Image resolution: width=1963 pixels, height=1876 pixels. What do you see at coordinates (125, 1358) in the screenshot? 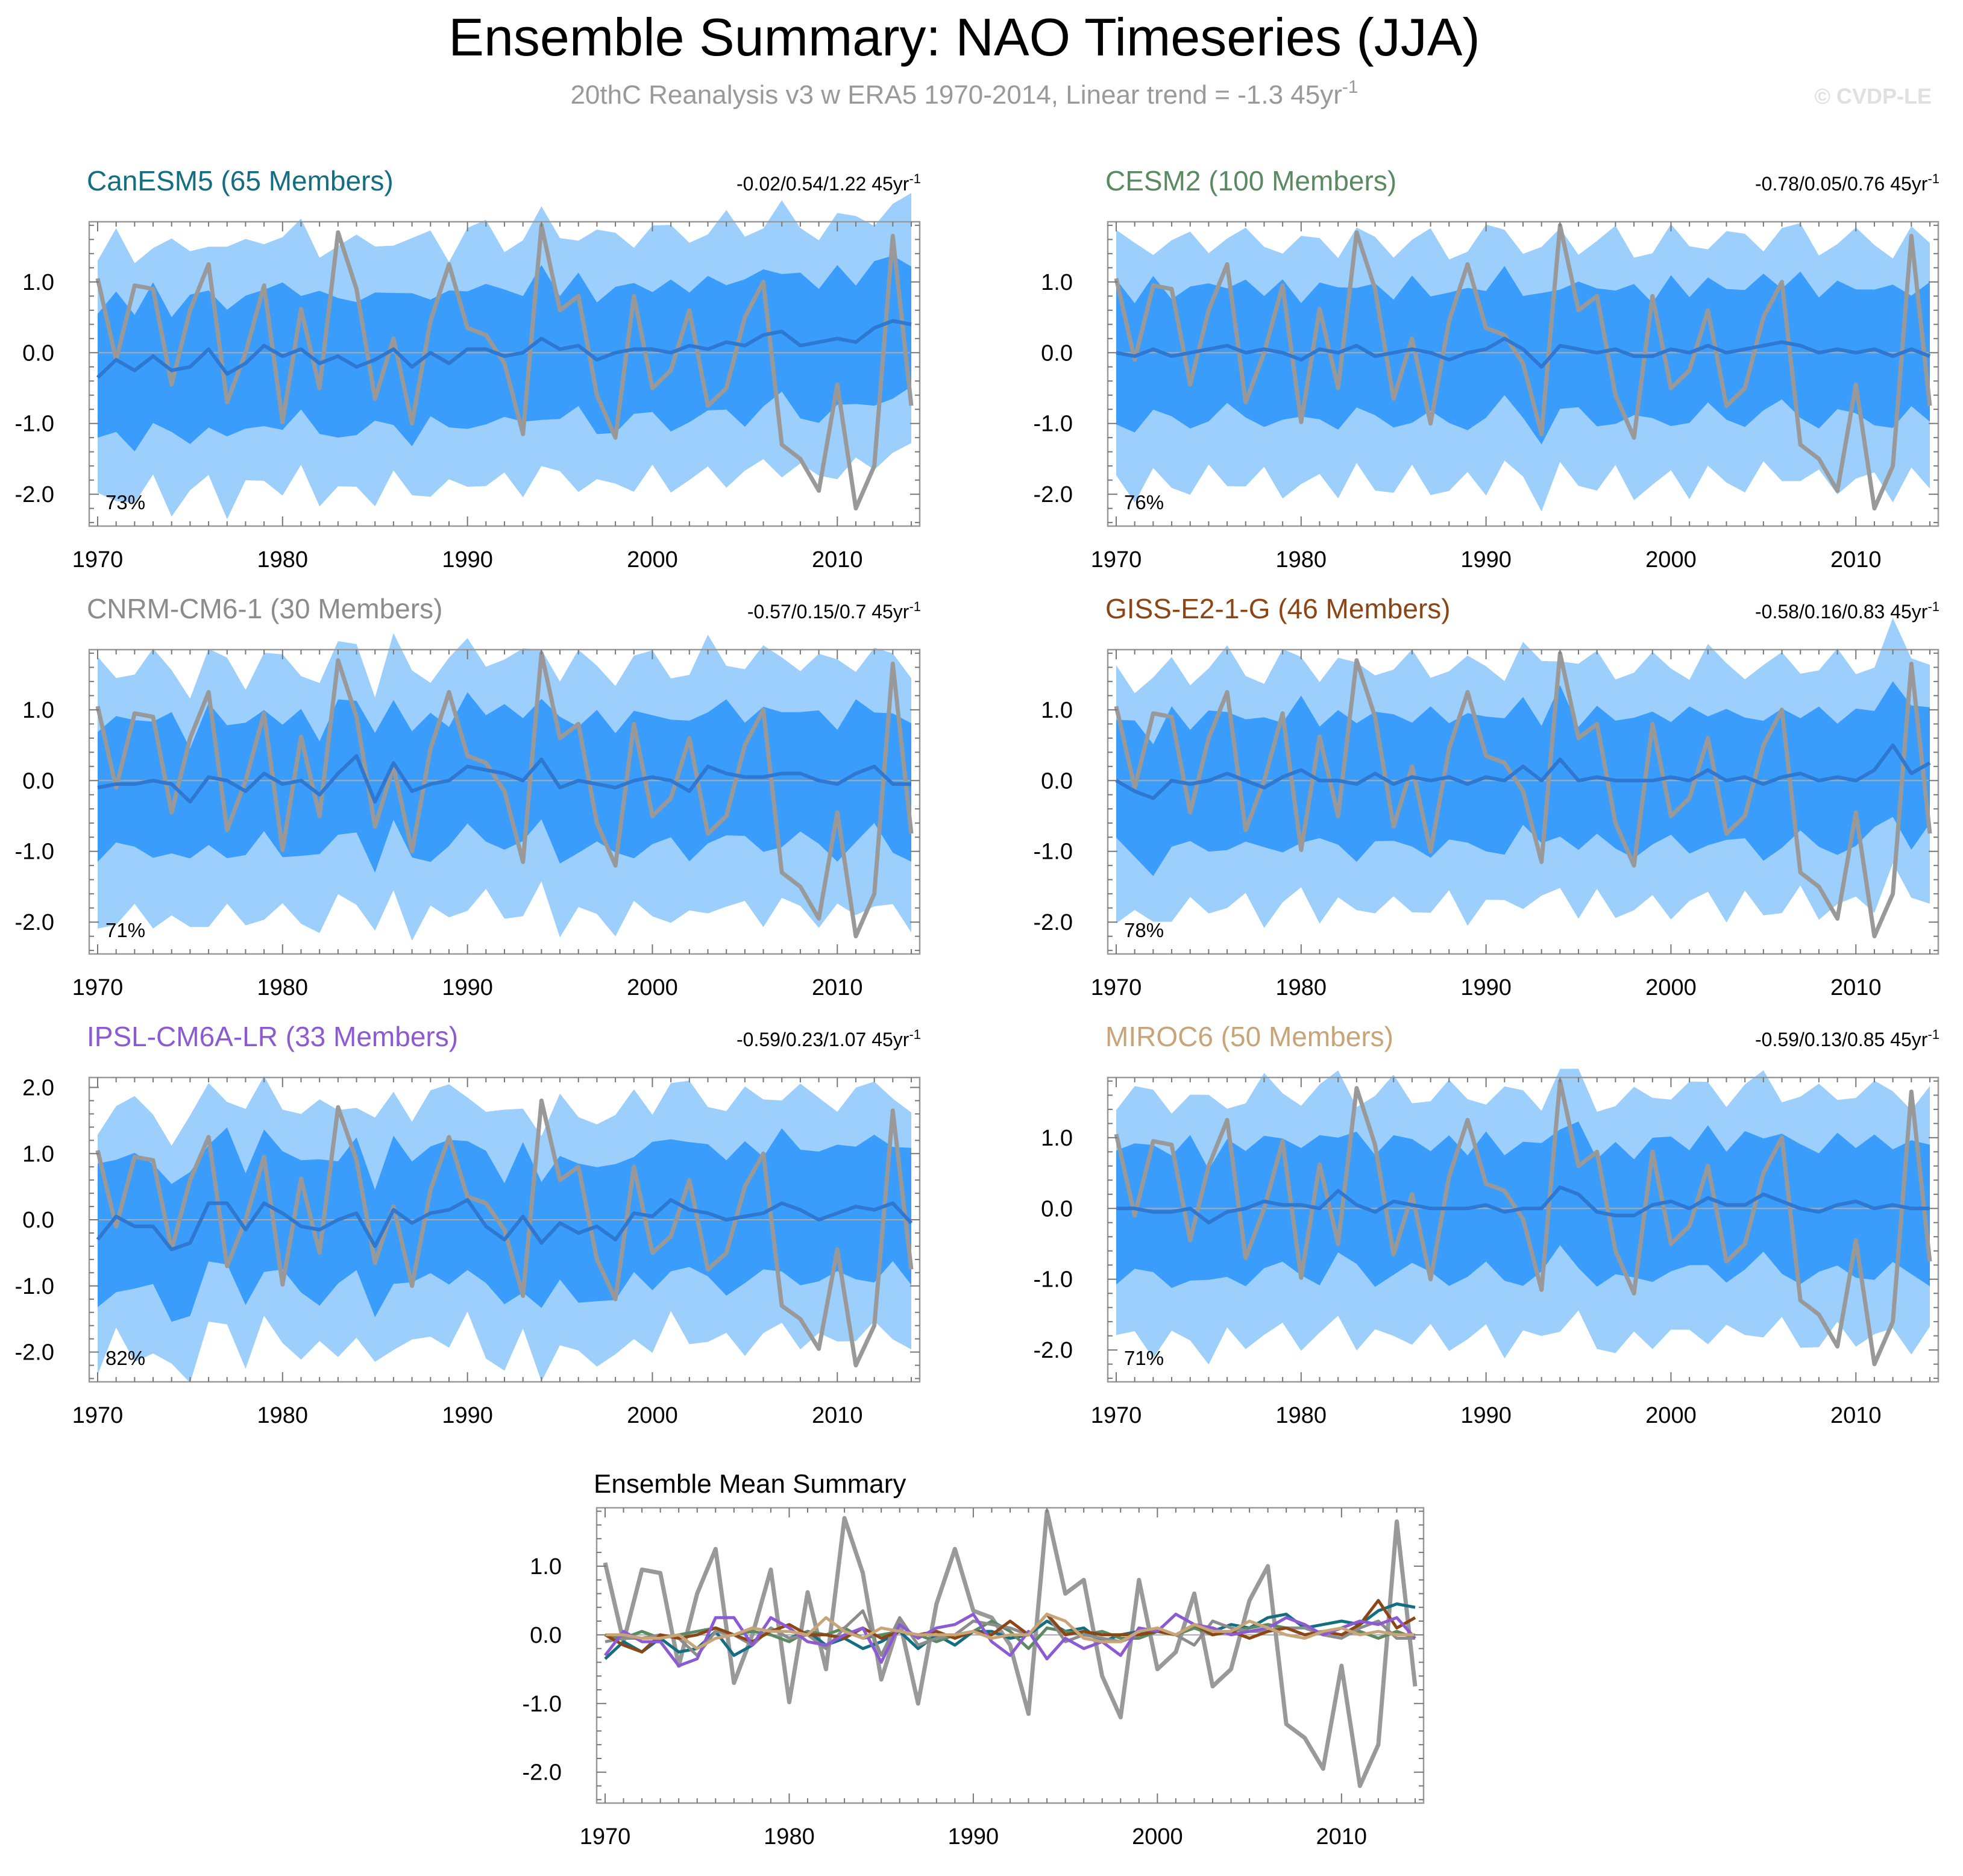
I see `panel-percent: 82%` at bounding box center [125, 1358].